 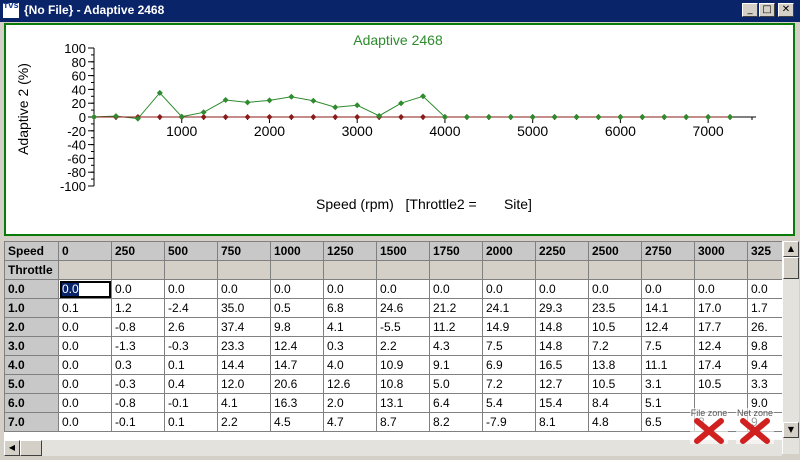 What do you see at coordinates (562, 422) in the screenshot?
I see `table-cell: 8.1` at bounding box center [562, 422].